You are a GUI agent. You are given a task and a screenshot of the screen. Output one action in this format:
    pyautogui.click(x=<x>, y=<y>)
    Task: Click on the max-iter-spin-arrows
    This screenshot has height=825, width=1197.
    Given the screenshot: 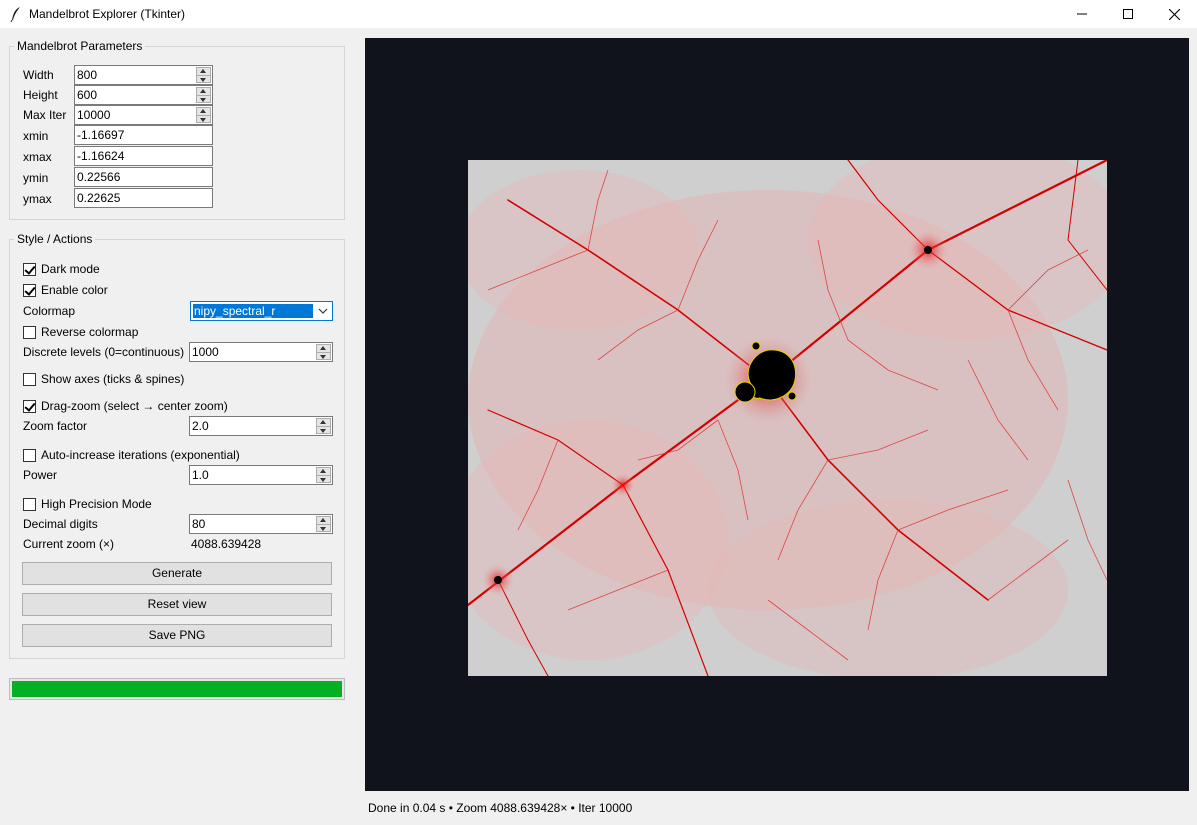 What is the action you would take?
    pyautogui.click(x=203, y=115)
    